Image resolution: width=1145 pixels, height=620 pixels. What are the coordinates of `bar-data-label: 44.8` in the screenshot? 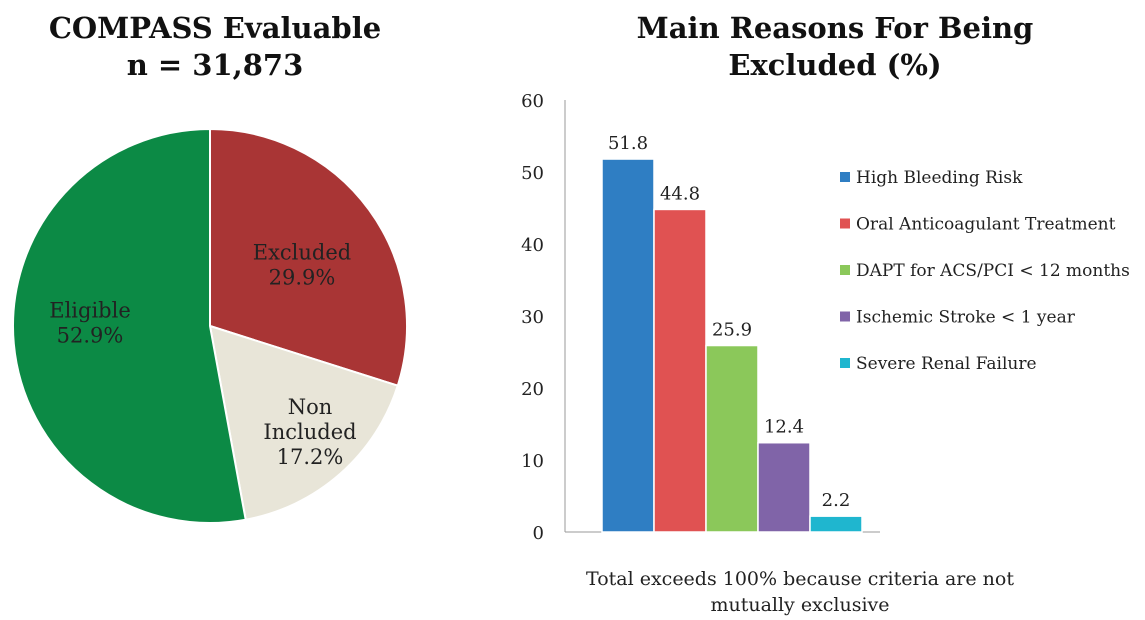 It's located at (680, 193).